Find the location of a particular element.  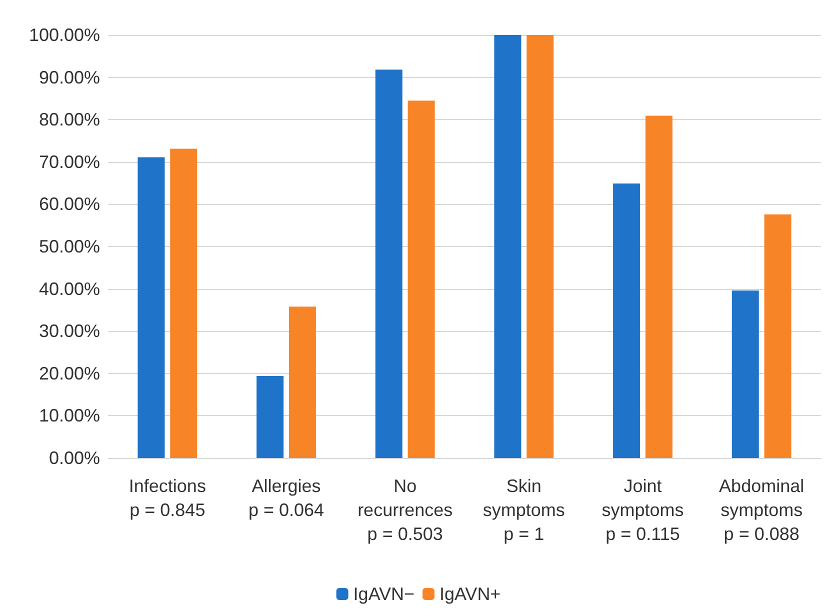

x-tick-label: Abdominal symptoms p = 0.088 is located at coordinates (761, 510).